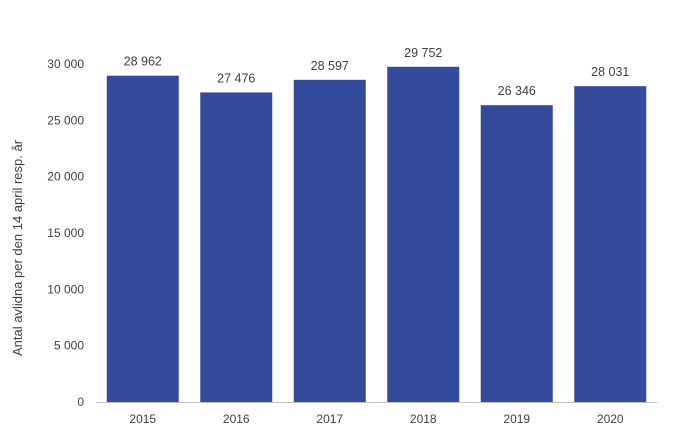 This screenshot has height=444, width=675. What do you see at coordinates (69, 346) in the screenshot?
I see `y-tick-label: 5 000` at bounding box center [69, 346].